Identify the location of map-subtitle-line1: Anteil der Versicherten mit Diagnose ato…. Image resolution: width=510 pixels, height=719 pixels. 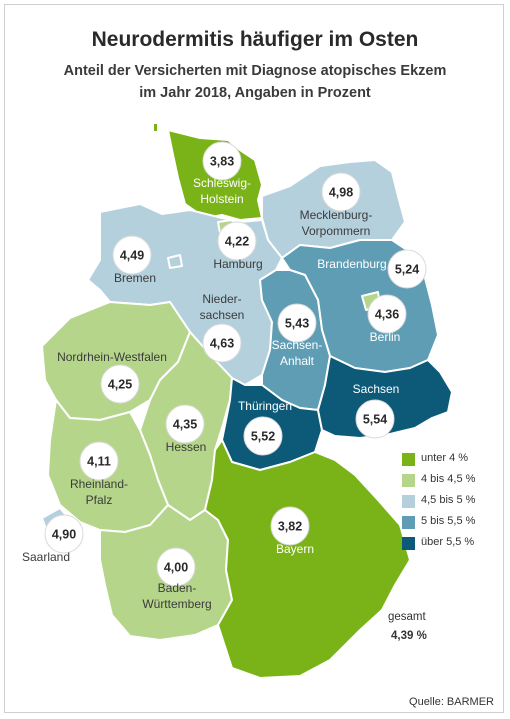
(255, 71).